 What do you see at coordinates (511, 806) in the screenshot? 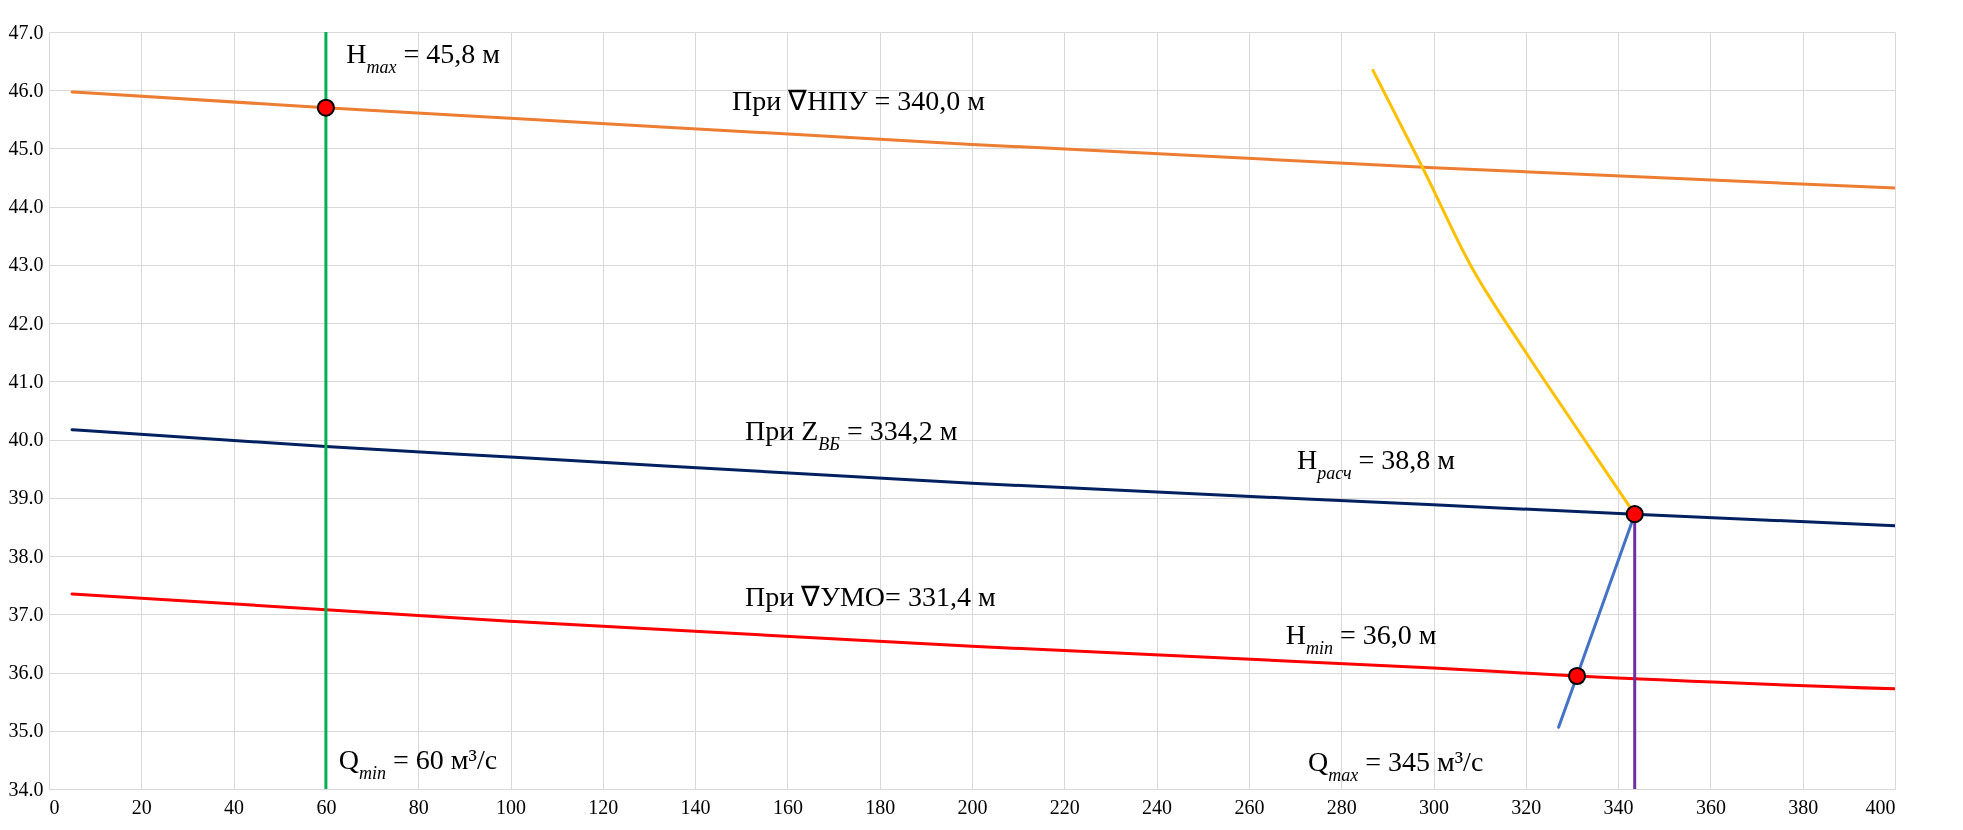
I see `x-tick-label: 100` at bounding box center [511, 806].